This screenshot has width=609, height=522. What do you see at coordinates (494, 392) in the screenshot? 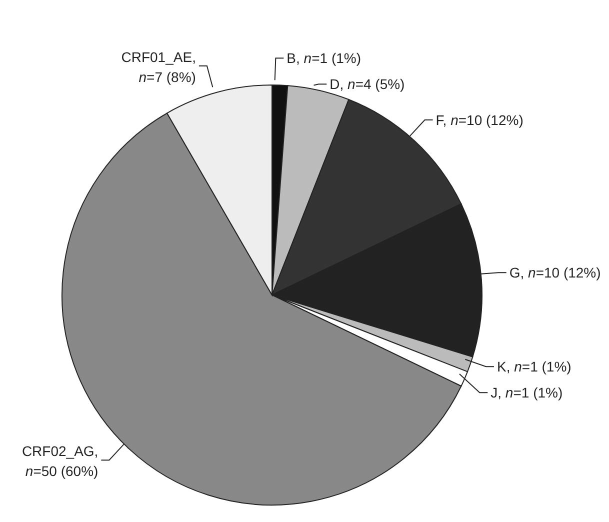
I see `slice-label: J` at bounding box center [494, 392].